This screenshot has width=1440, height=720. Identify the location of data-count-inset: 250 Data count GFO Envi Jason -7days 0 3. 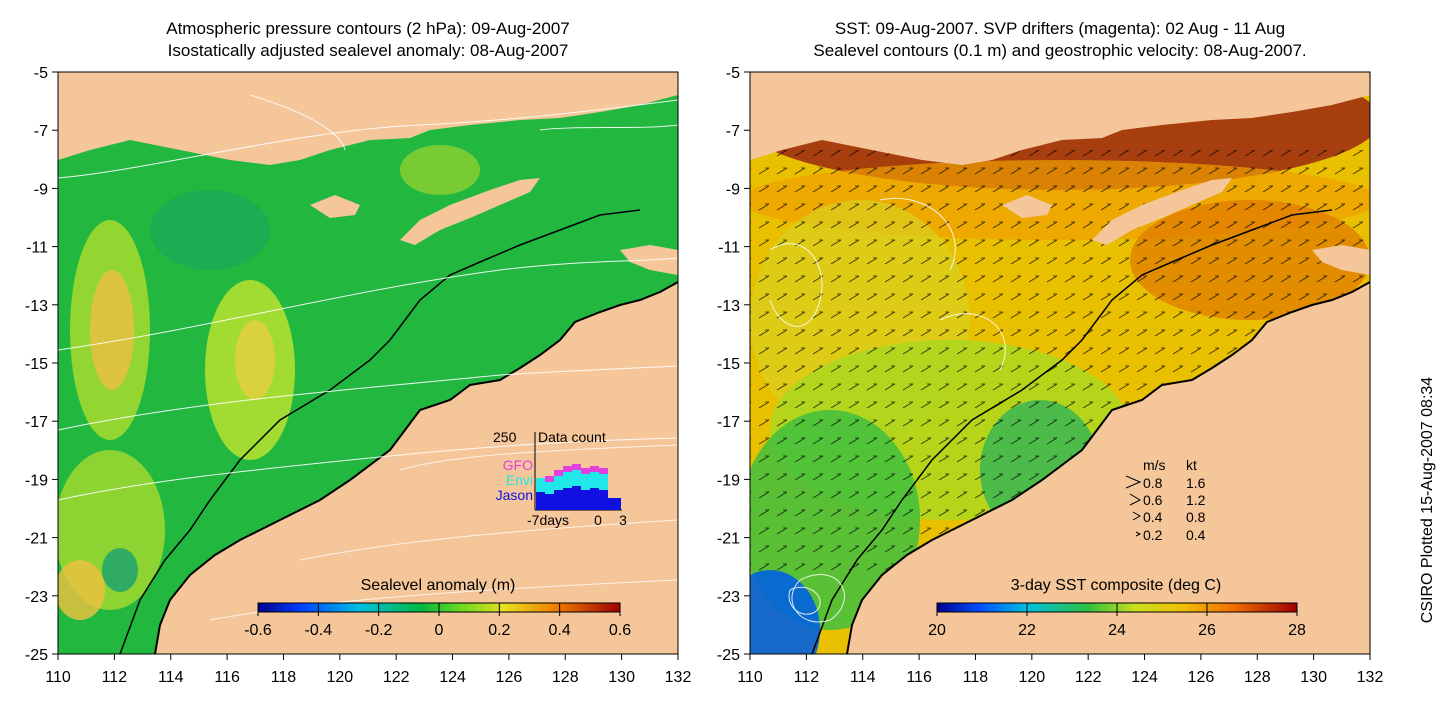
(560, 478).